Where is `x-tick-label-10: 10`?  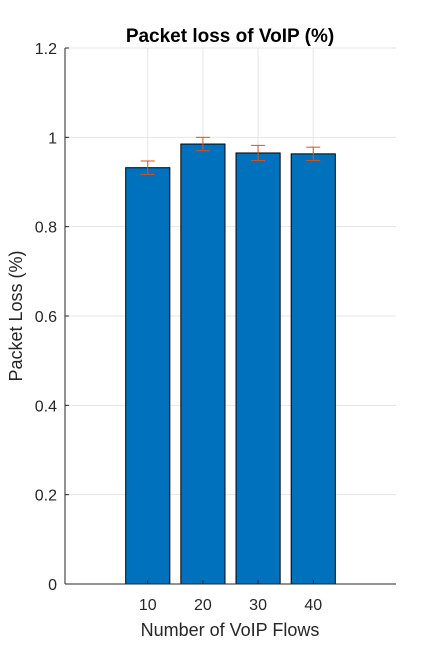 x-tick-label-10: 10 is located at coordinates (148, 605).